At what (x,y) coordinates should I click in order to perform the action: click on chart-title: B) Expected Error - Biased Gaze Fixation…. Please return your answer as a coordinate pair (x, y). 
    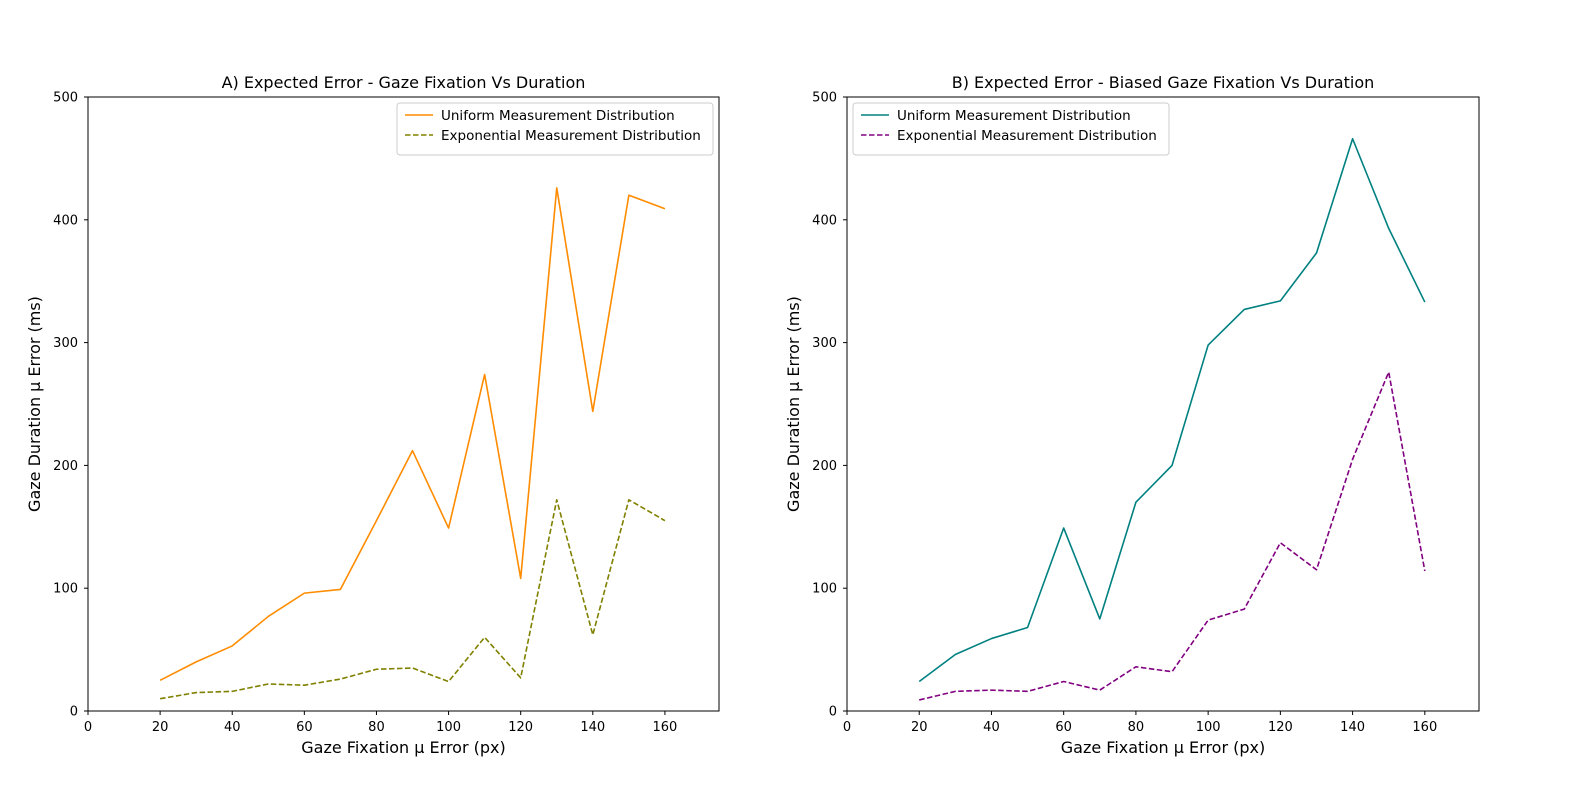
    Looking at the image, I should click on (1163, 82).